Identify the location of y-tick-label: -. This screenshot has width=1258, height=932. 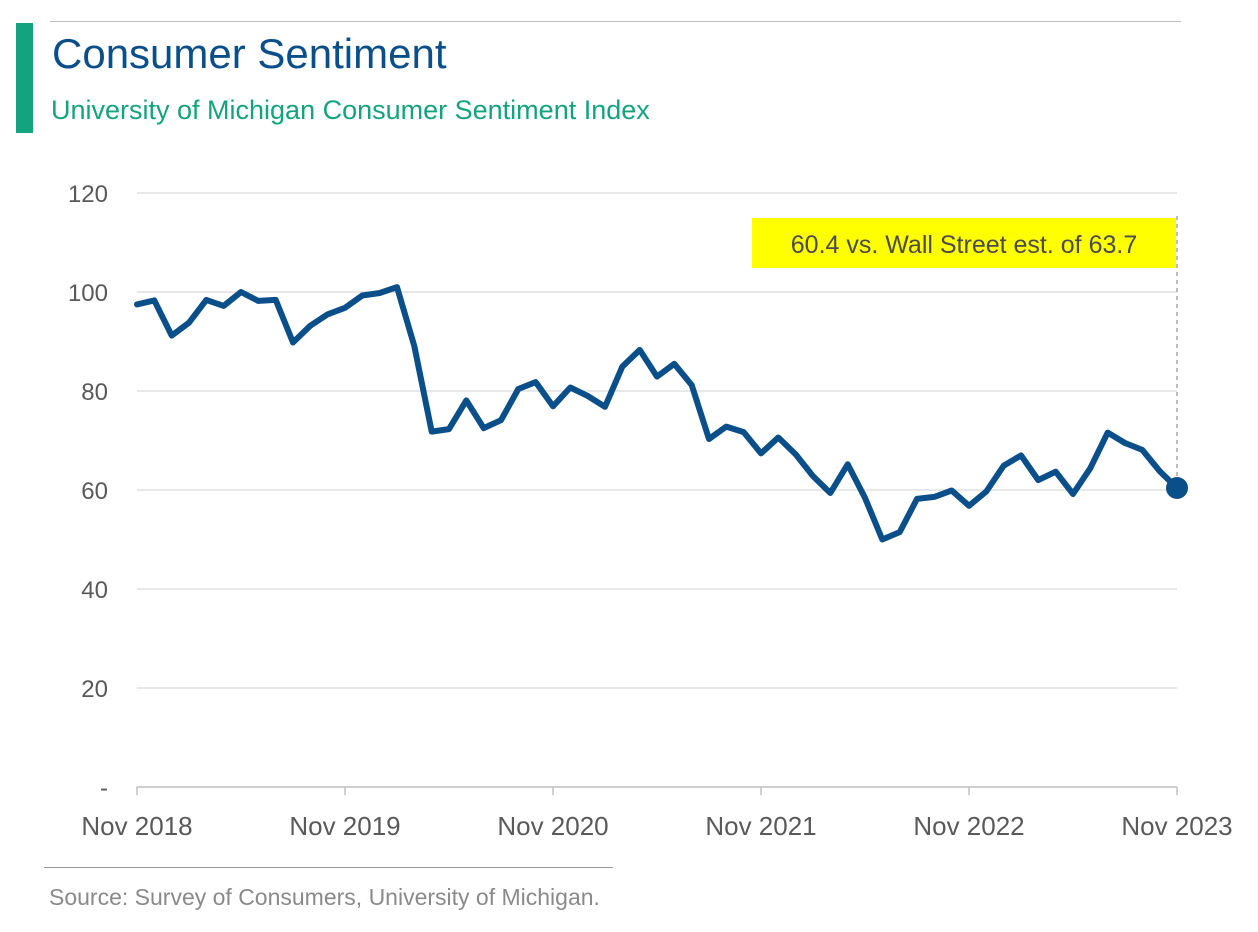
(104, 788).